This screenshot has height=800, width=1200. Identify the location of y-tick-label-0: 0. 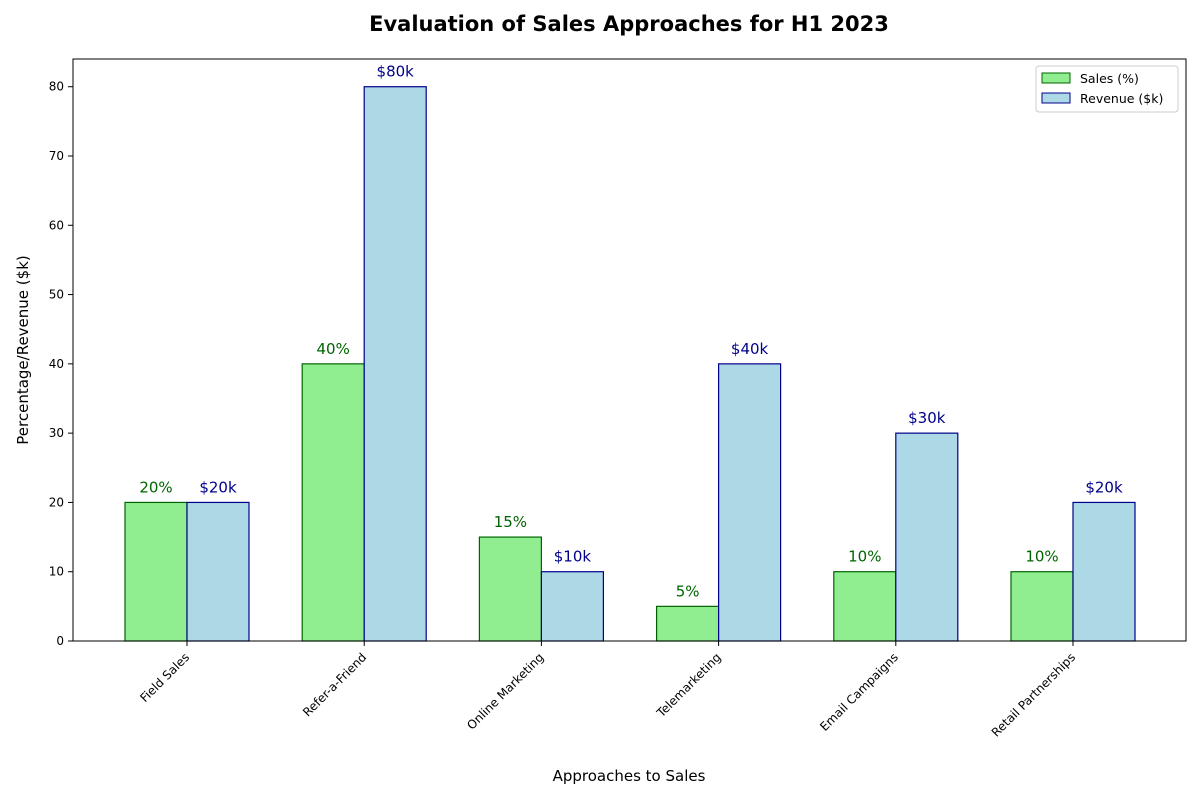
(60, 641).